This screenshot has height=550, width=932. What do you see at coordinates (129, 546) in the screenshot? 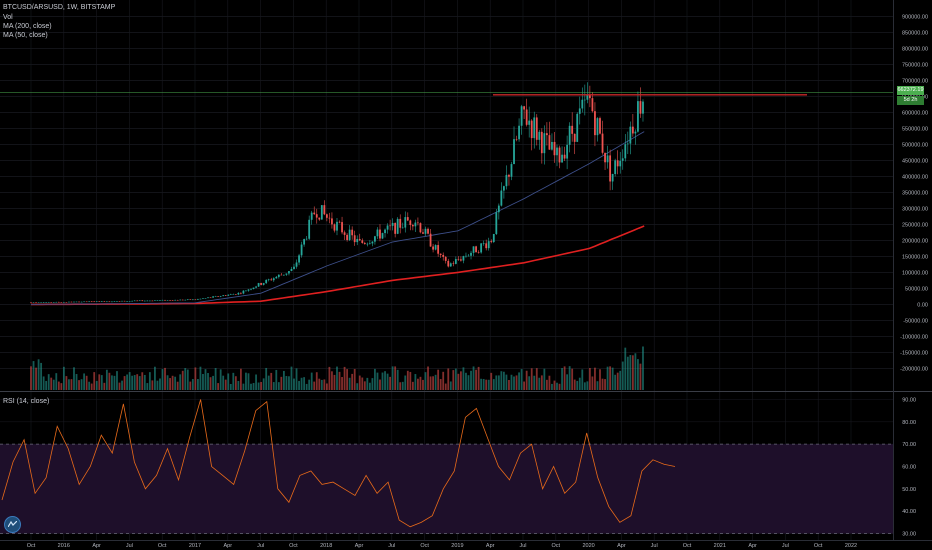
I see `time-tick-label: Jul` at bounding box center [129, 546].